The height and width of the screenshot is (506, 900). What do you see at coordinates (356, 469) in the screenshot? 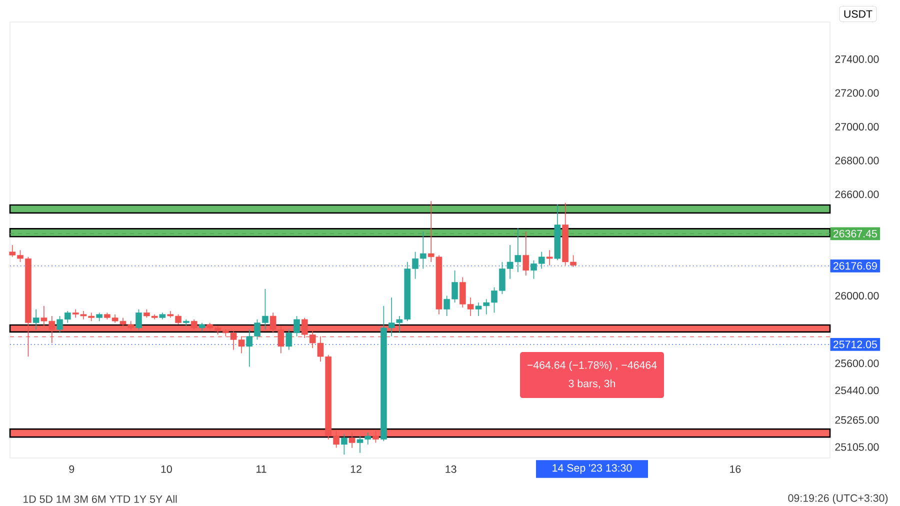
I see `x-tick-label: 12` at bounding box center [356, 469].